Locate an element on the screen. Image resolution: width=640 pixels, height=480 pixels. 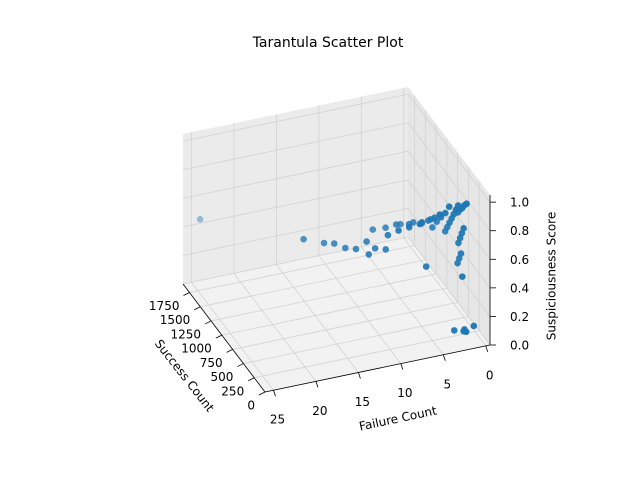
y-tick-label: 10 is located at coordinates (404, 393).